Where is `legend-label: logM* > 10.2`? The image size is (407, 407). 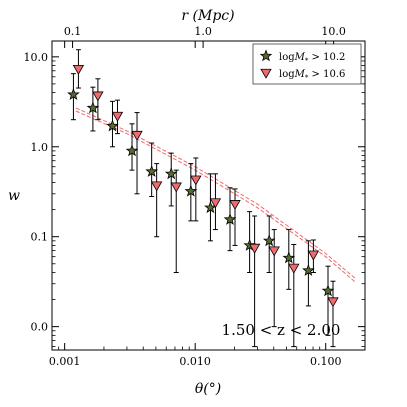
legend-label: logM* > 10.2 is located at coordinates (312, 58).